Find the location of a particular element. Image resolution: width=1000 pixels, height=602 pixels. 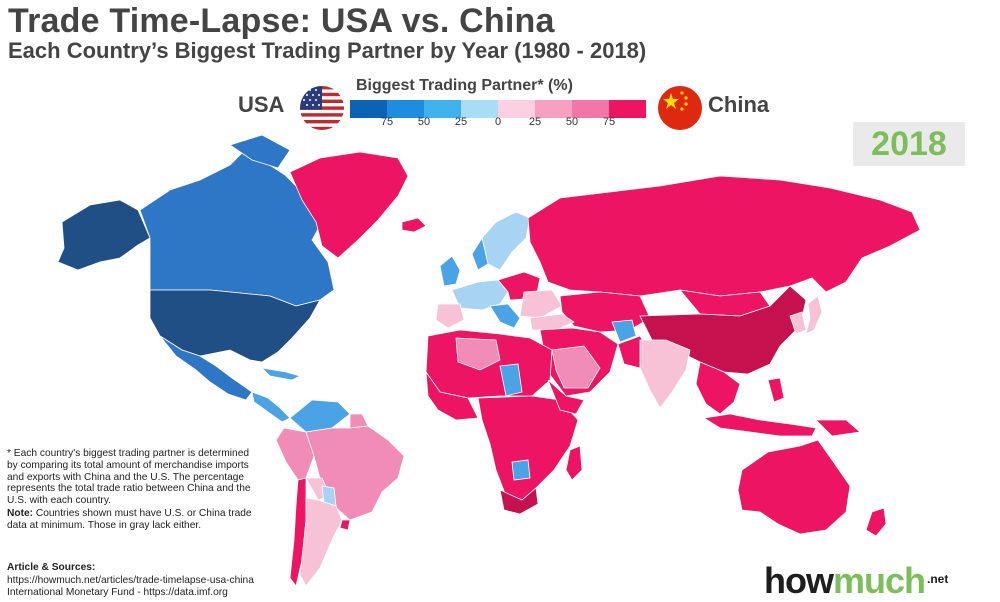

new-zealand is located at coordinates (876, 522).